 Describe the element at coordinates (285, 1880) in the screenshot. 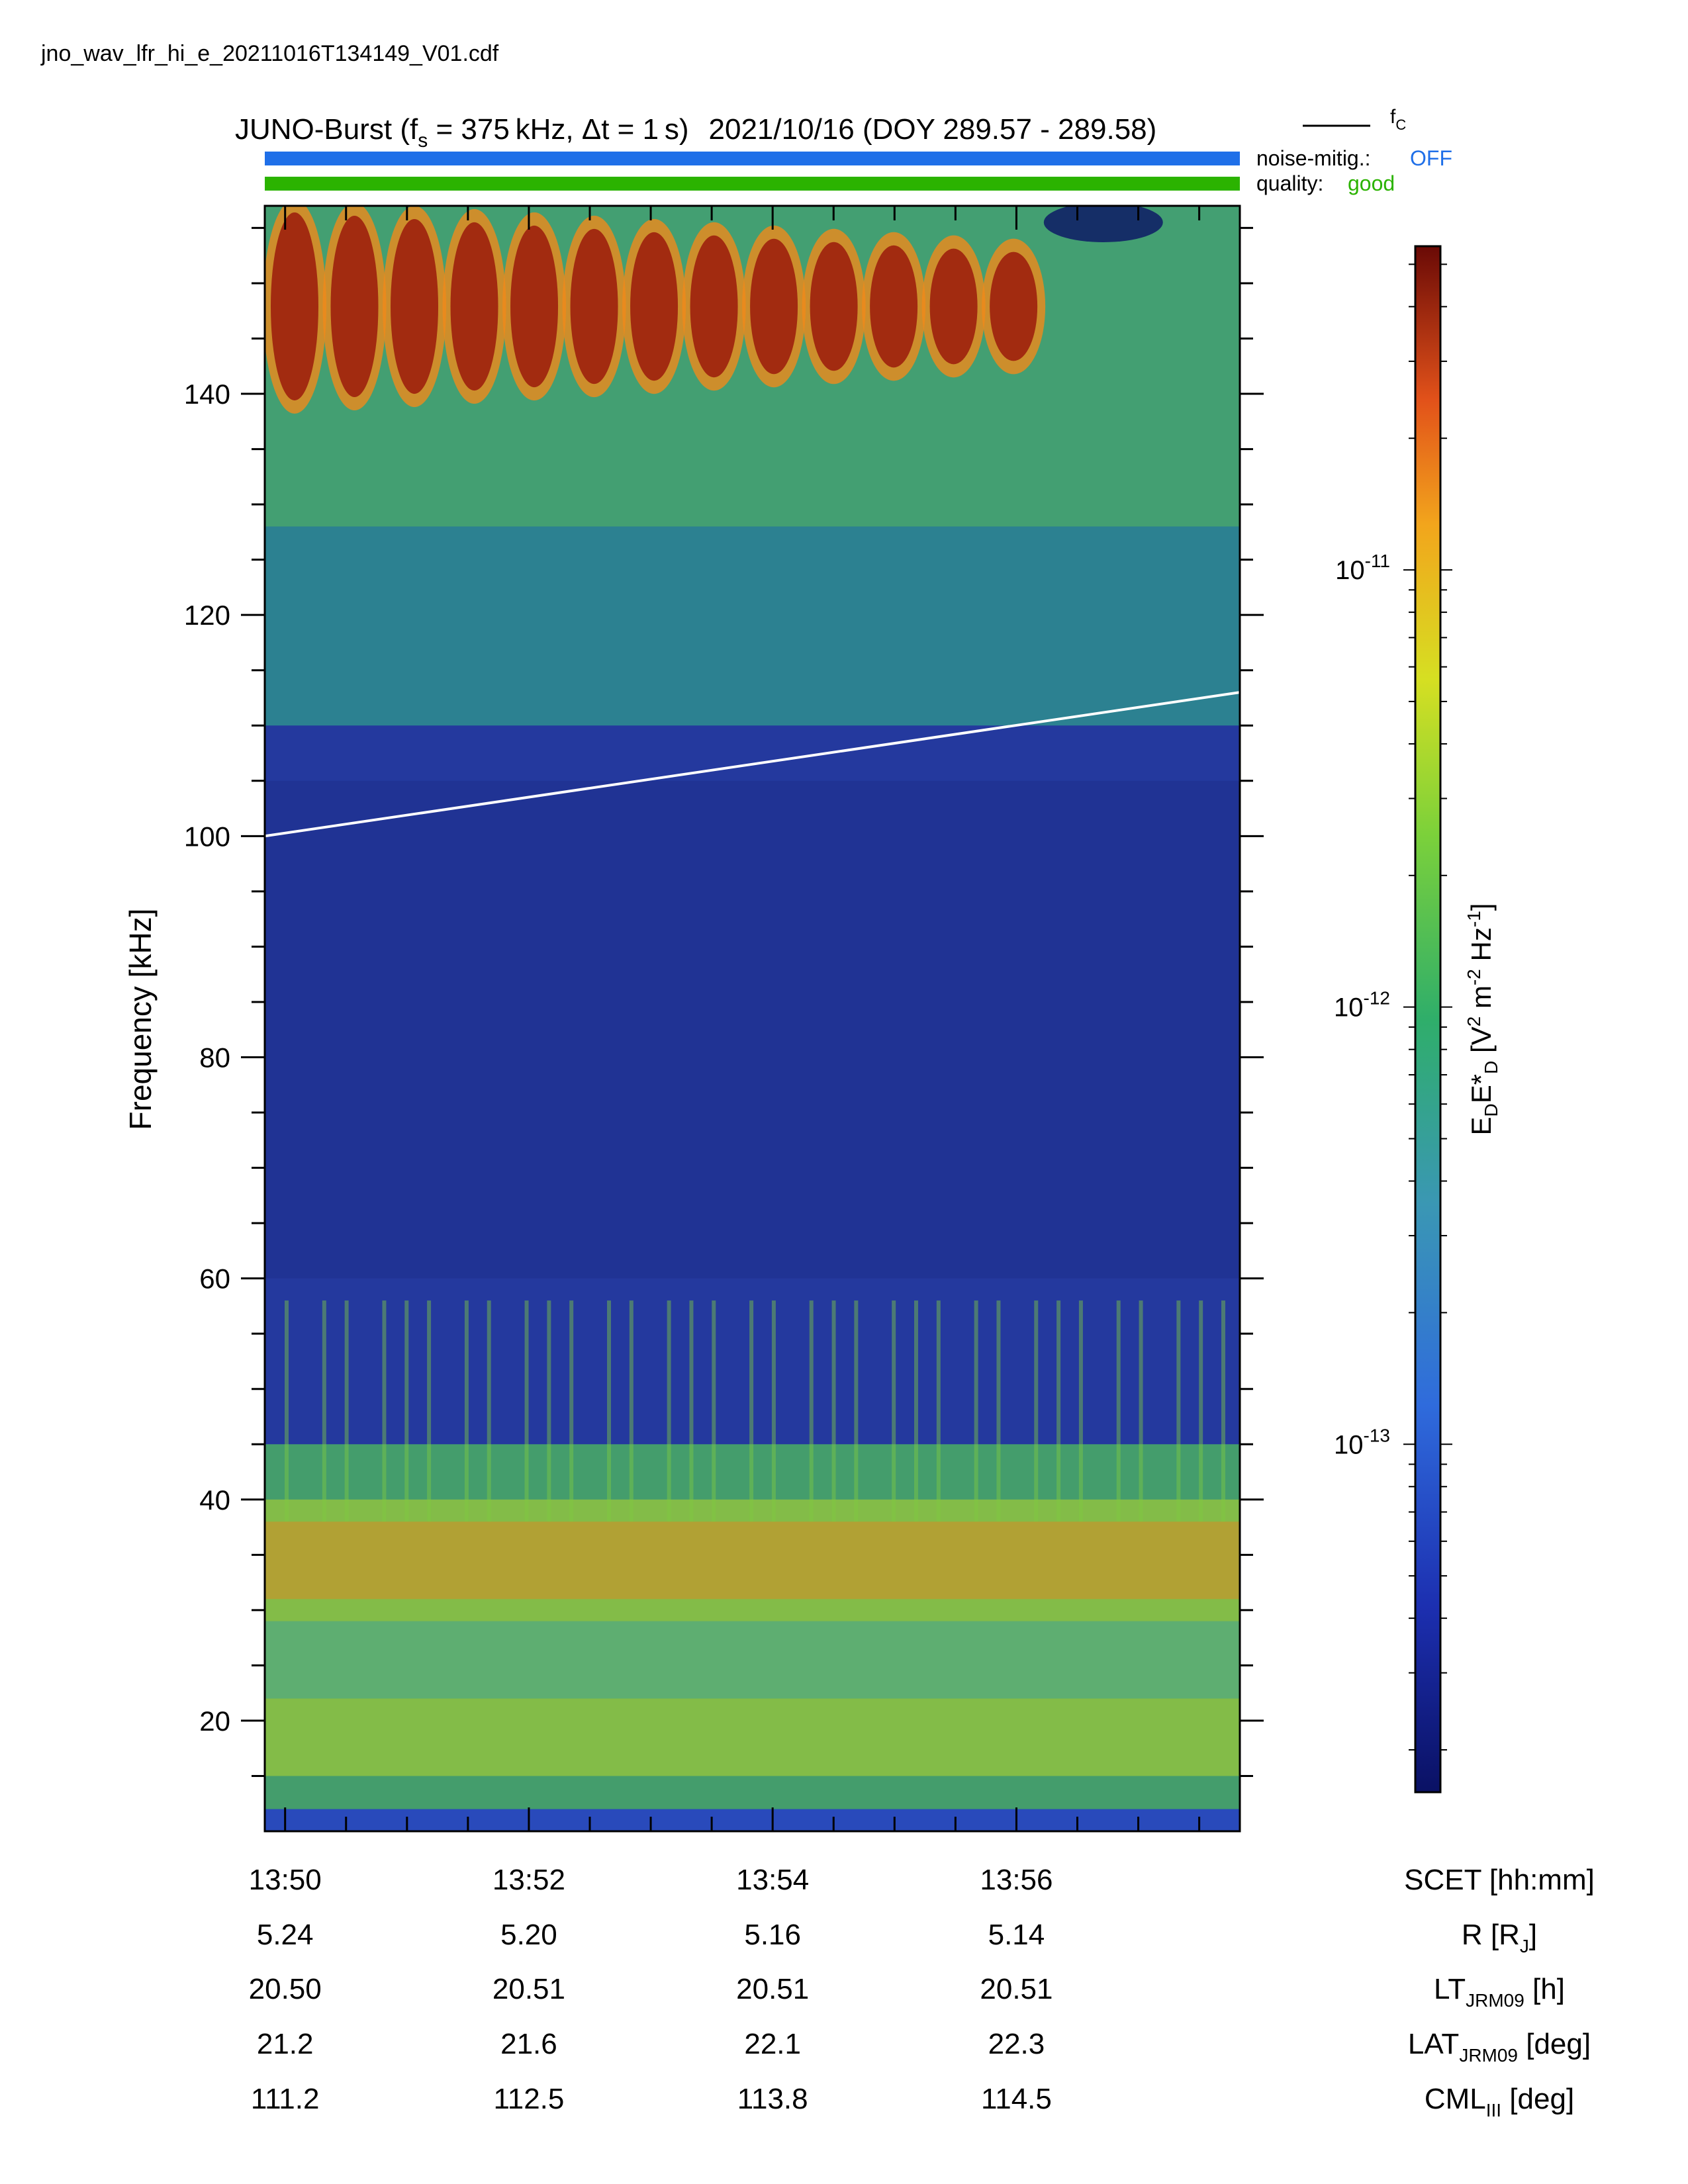

I see `ephemeris-value: 13:50` at that location.